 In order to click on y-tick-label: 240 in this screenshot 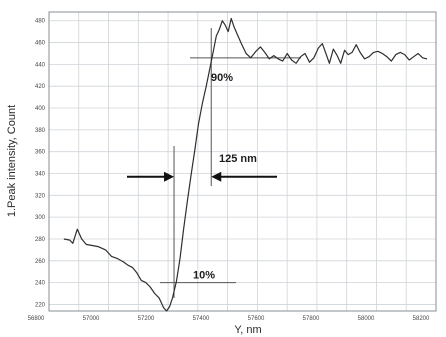, I will do `click(40, 284)`.